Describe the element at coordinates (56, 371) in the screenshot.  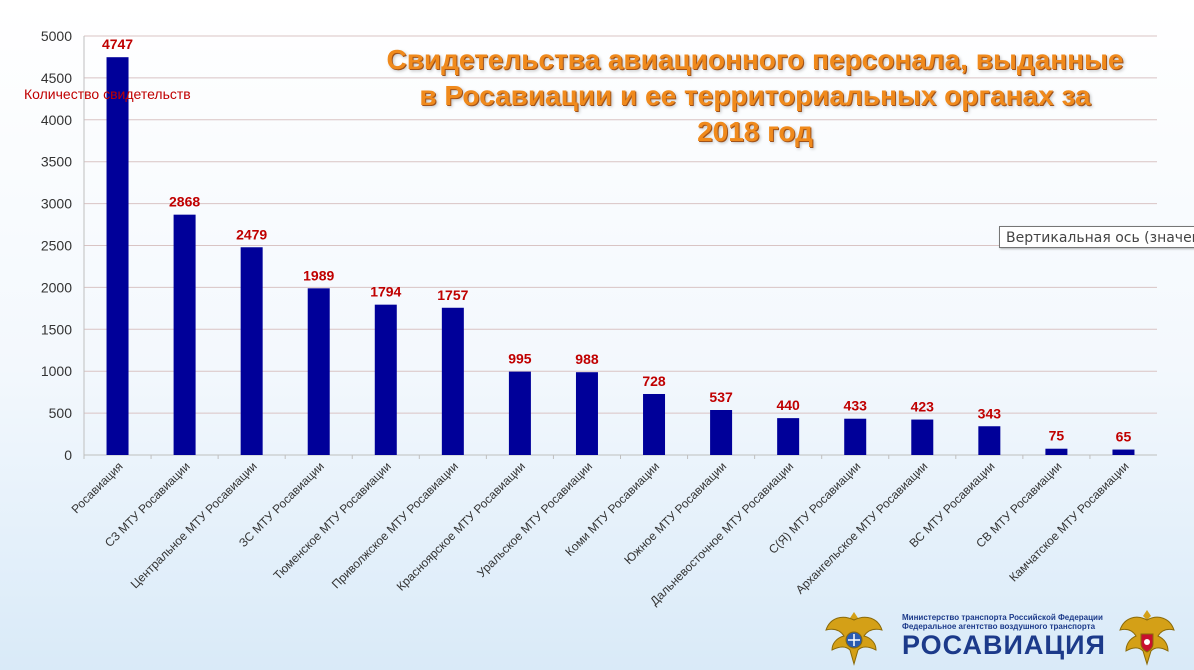
I see `y-tick-label: 1000` at that location.